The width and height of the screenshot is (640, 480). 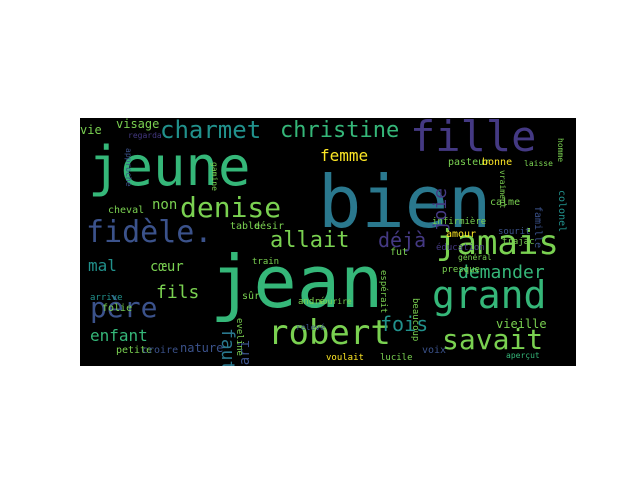 What do you see at coordinates (402, 240) in the screenshot?
I see `word-déjà: déjà` at bounding box center [402, 240].